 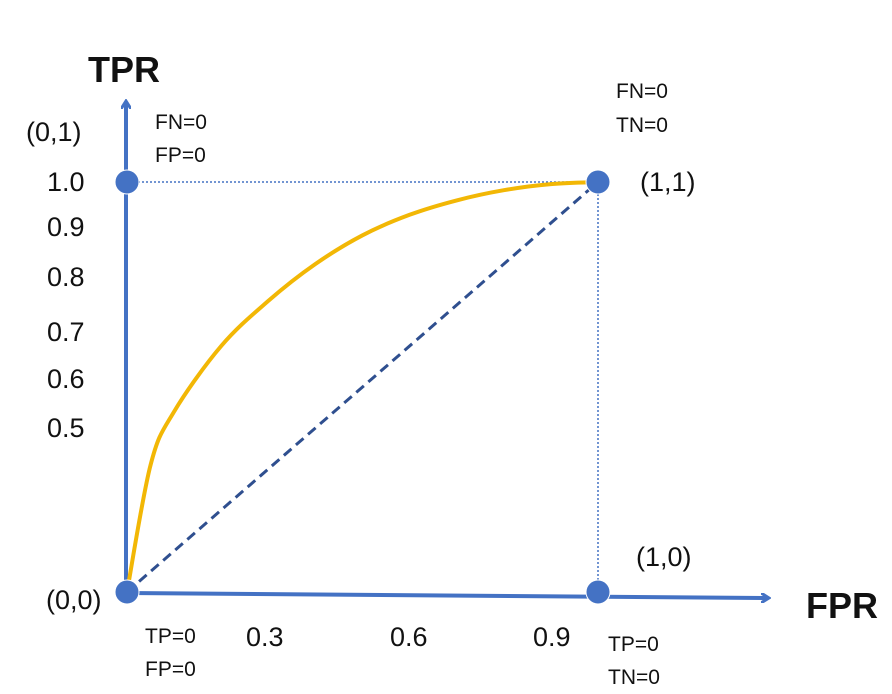 I want to click on worst-note: TN=0, so click(x=634, y=677).